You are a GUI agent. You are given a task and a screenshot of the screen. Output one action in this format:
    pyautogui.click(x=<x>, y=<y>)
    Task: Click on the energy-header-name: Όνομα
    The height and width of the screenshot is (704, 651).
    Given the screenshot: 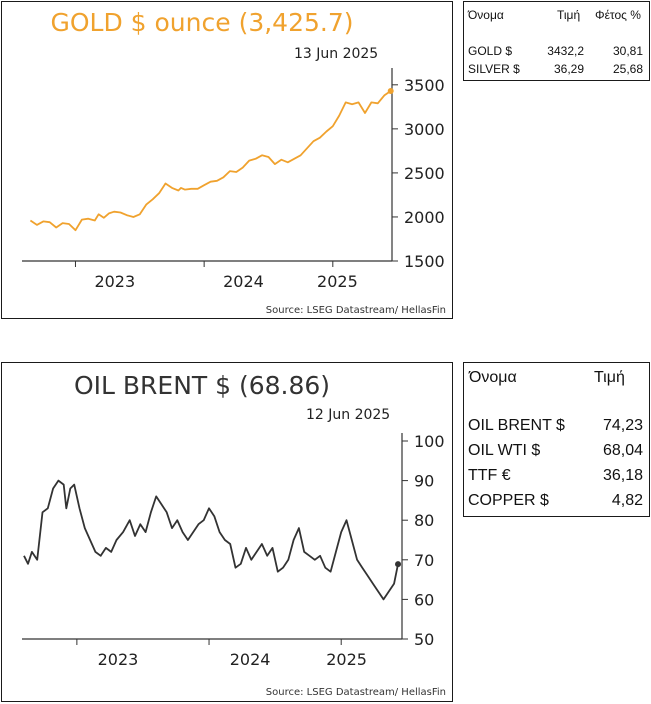 What is the action you would take?
    pyautogui.click(x=493, y=377)
    